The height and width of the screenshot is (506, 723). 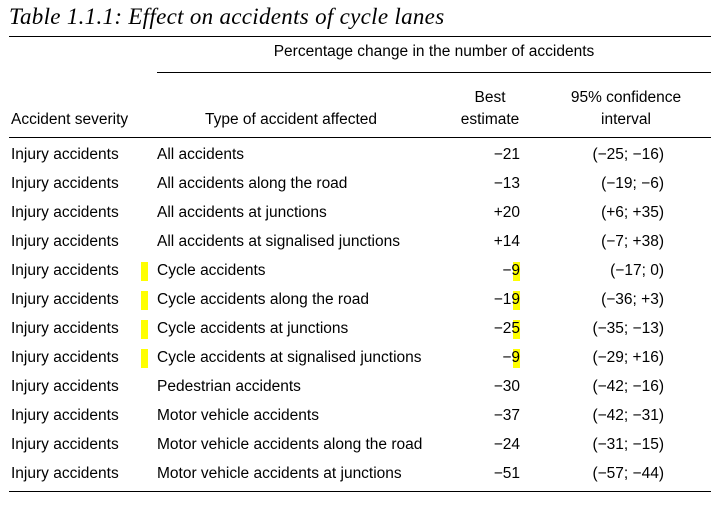 I want to click on row-type: All accidents at signalised junctions, so click(x=278, y=241).